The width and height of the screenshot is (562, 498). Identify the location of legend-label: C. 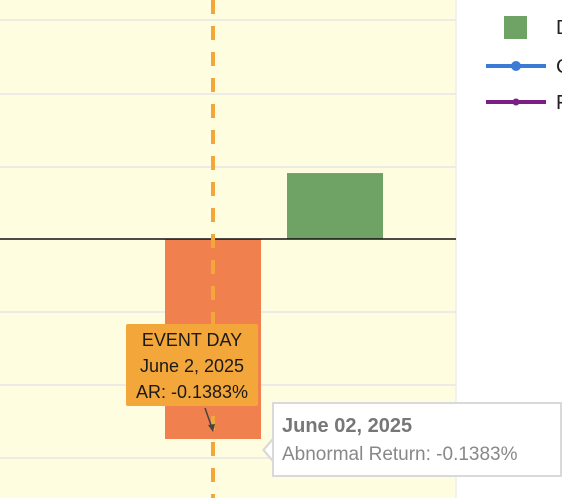
(559, 67).